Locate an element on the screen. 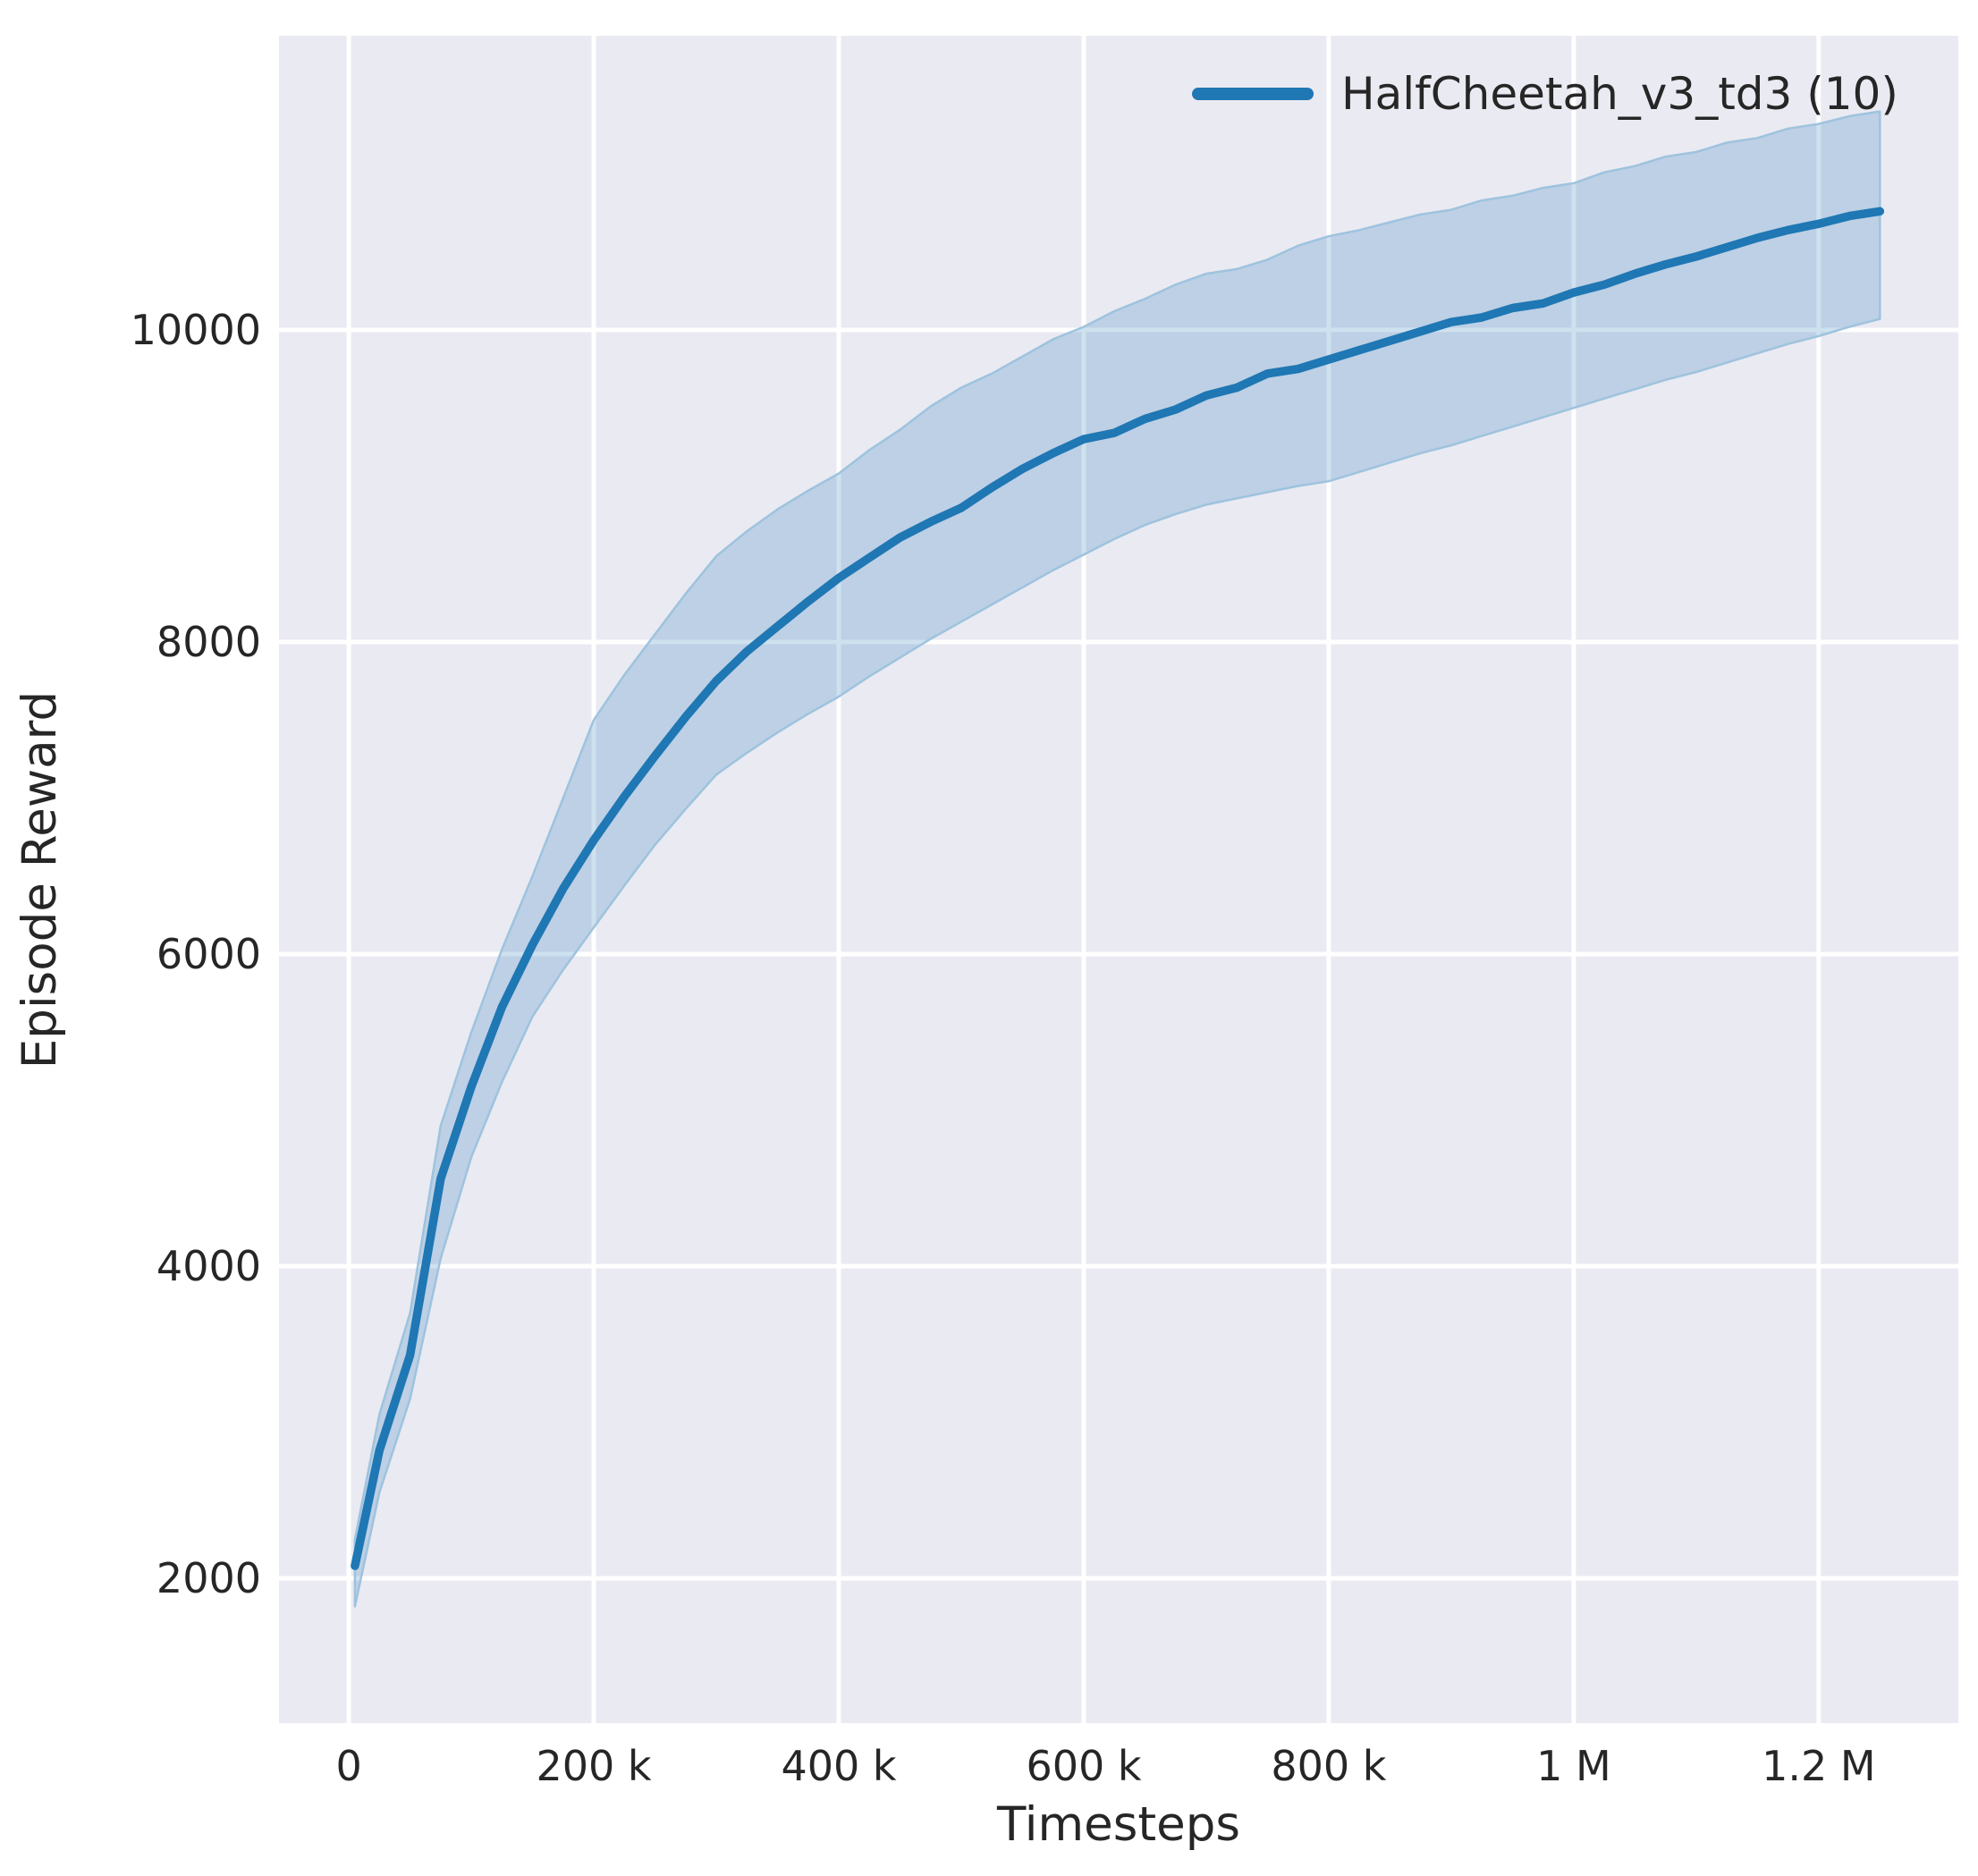 The width and height of the screenshot is (1978, 1876). legend: HalfCheetah_v3_td3 (10) is located at coordinates (1545, 94).